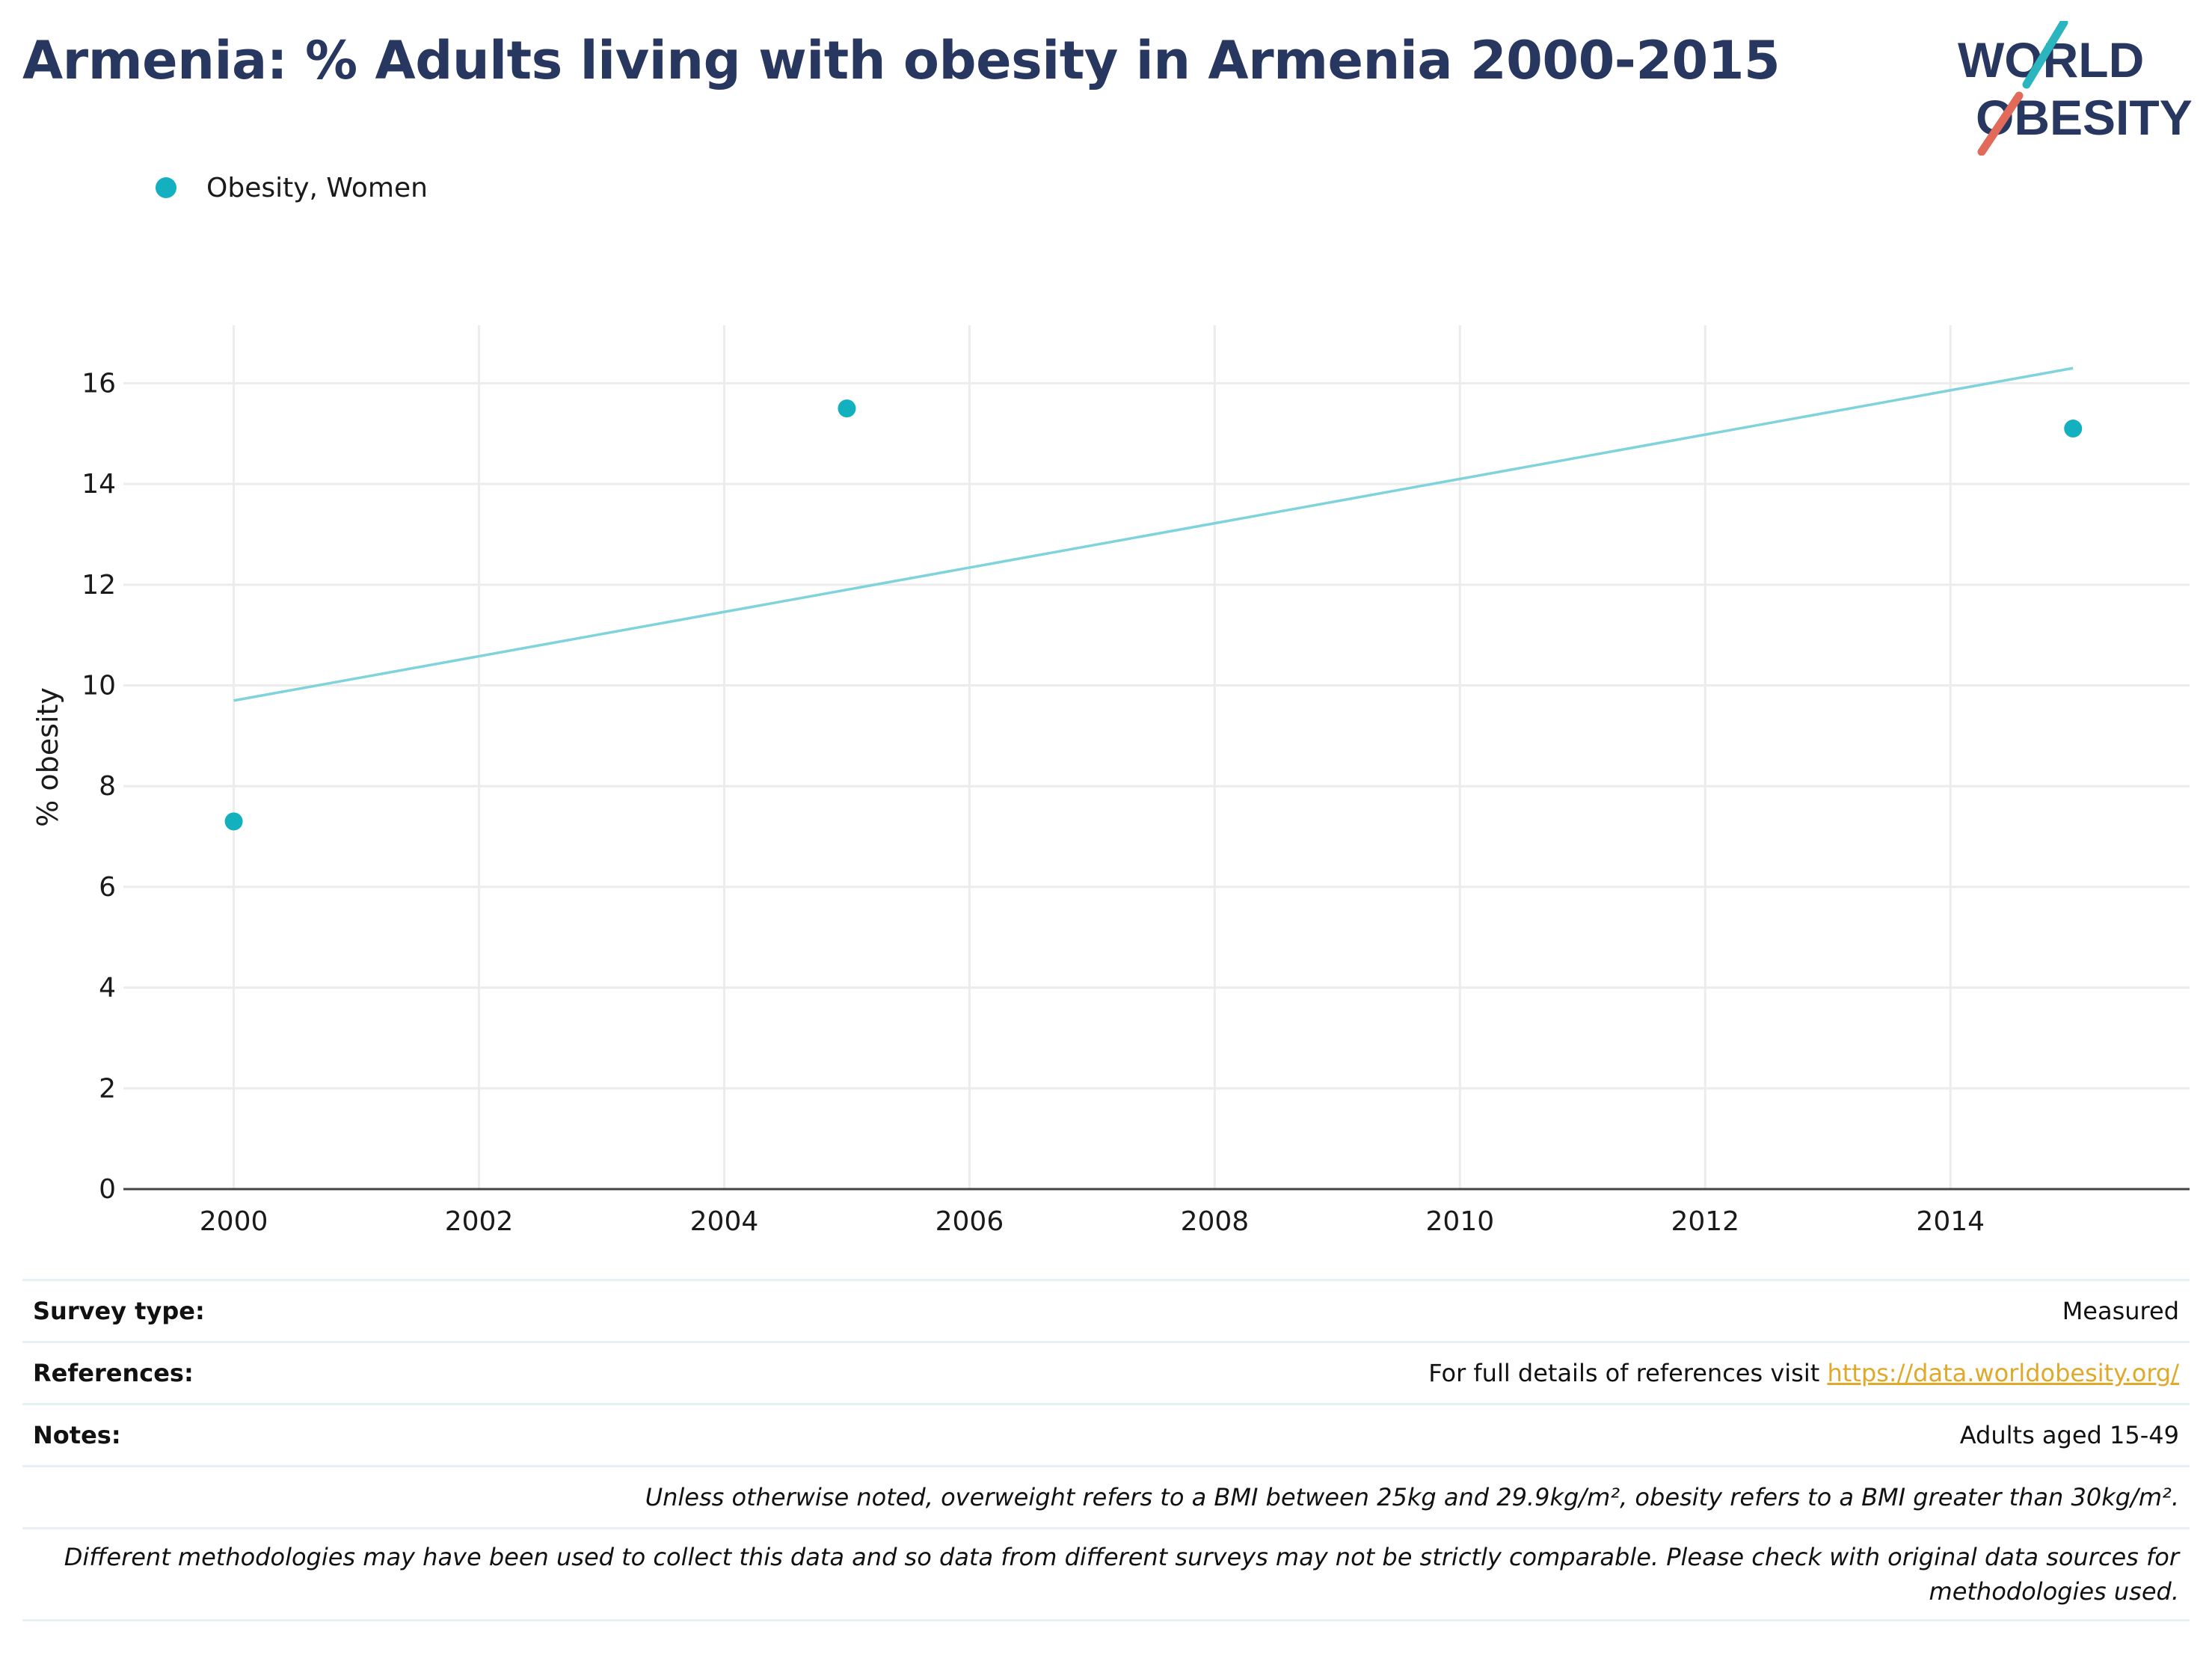 This screenshot has width=2212, height=1661. What do you see at coordinates (479, 1221) in the screenshot?
I see `x-tick-label: 2002` at bounding box center [479, 1221].